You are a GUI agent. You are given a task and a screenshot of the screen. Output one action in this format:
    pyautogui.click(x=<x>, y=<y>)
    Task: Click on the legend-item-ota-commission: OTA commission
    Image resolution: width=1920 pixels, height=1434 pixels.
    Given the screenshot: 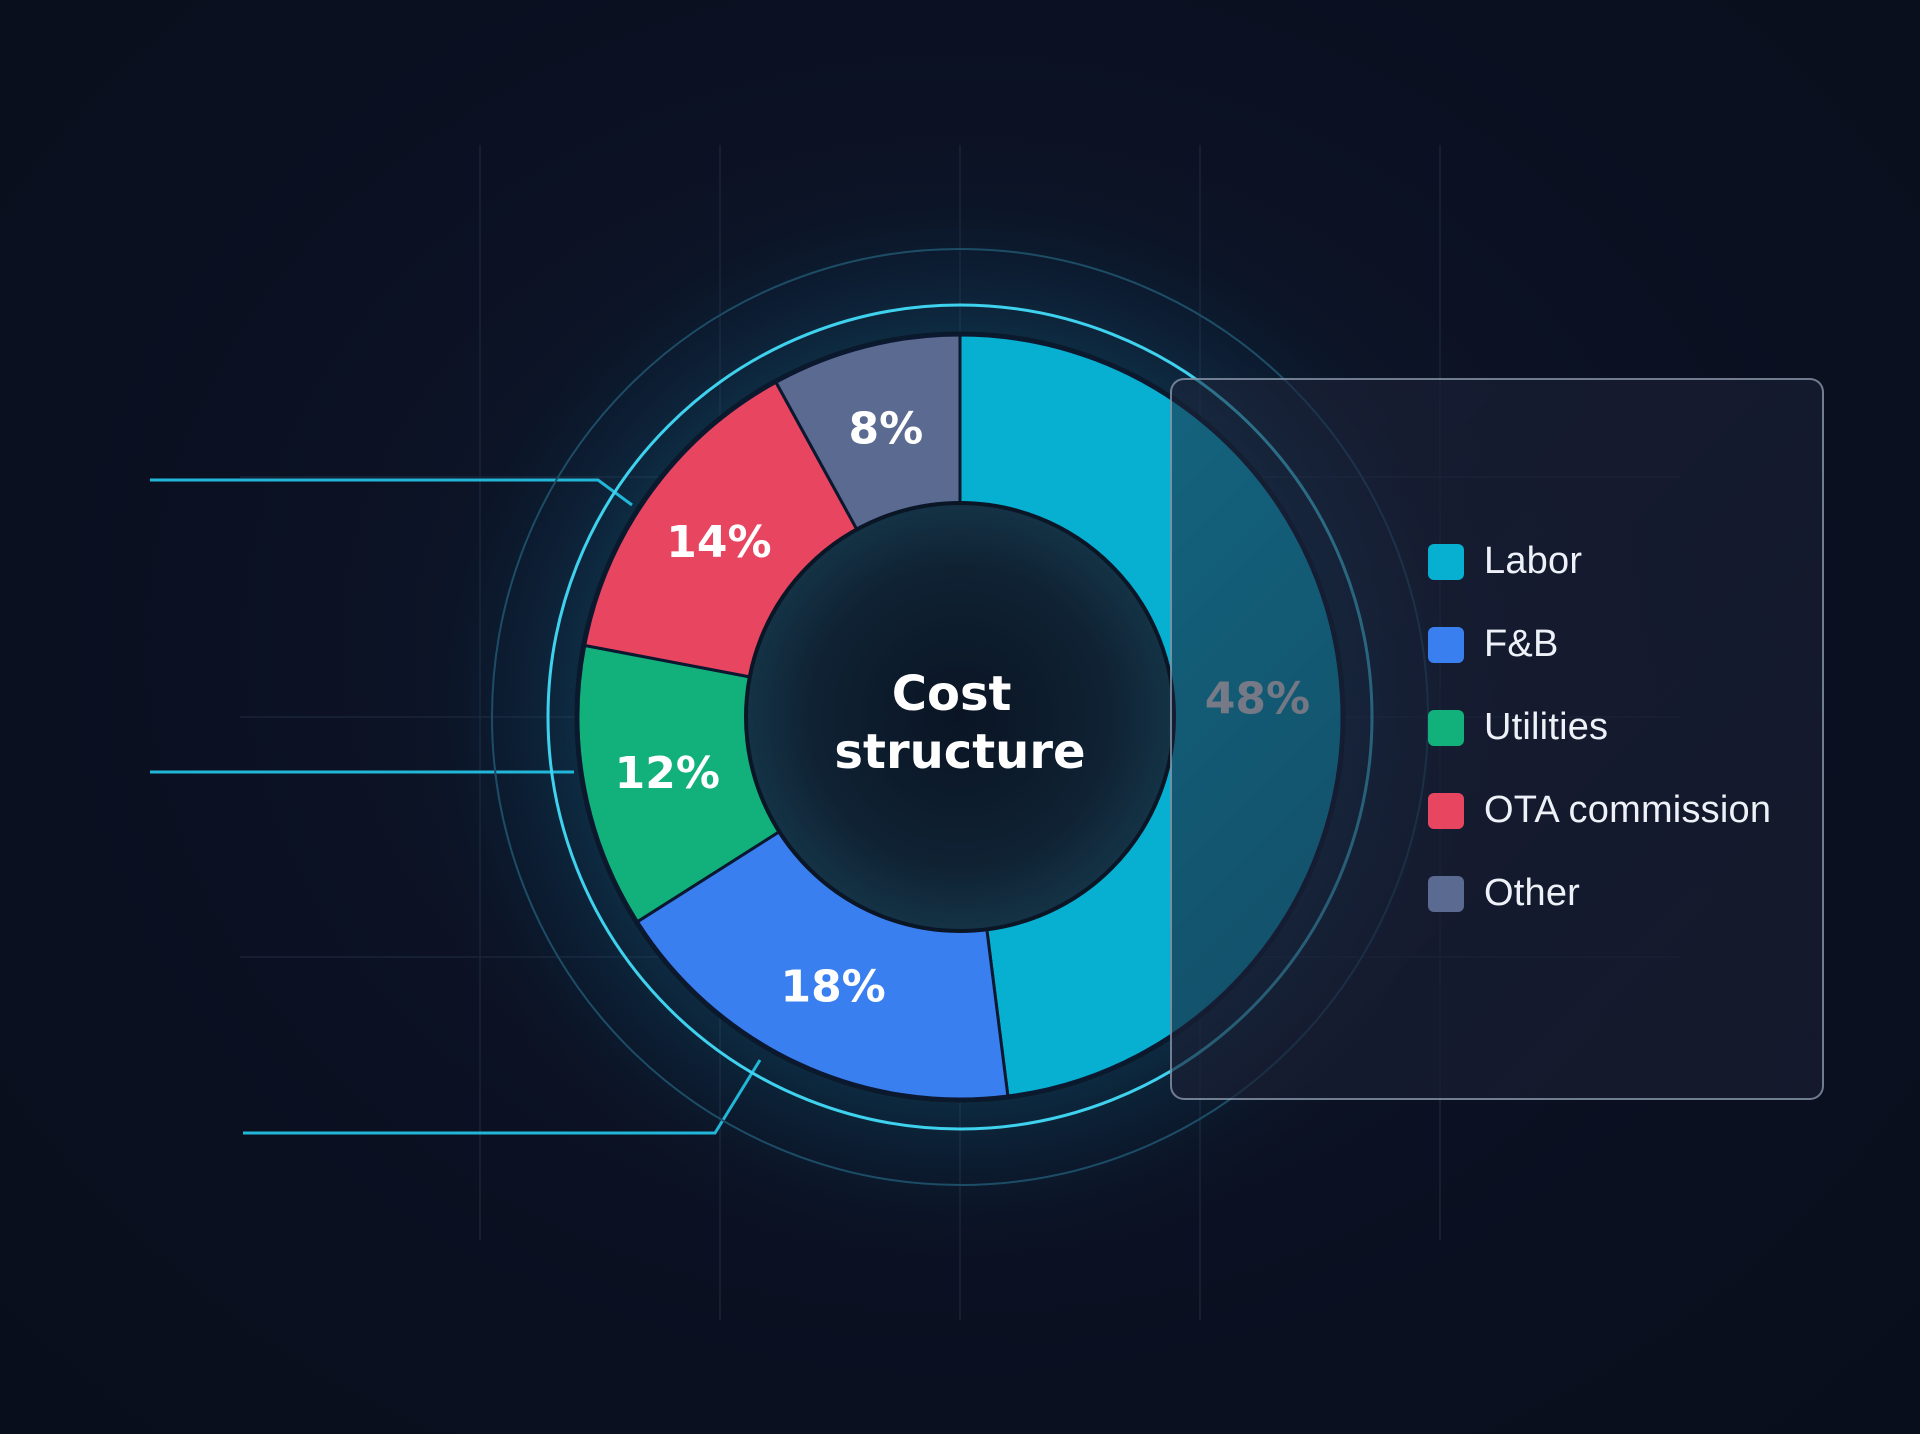 What is the action you would take?
    pyautogui.click(x=1618, y=810)
    